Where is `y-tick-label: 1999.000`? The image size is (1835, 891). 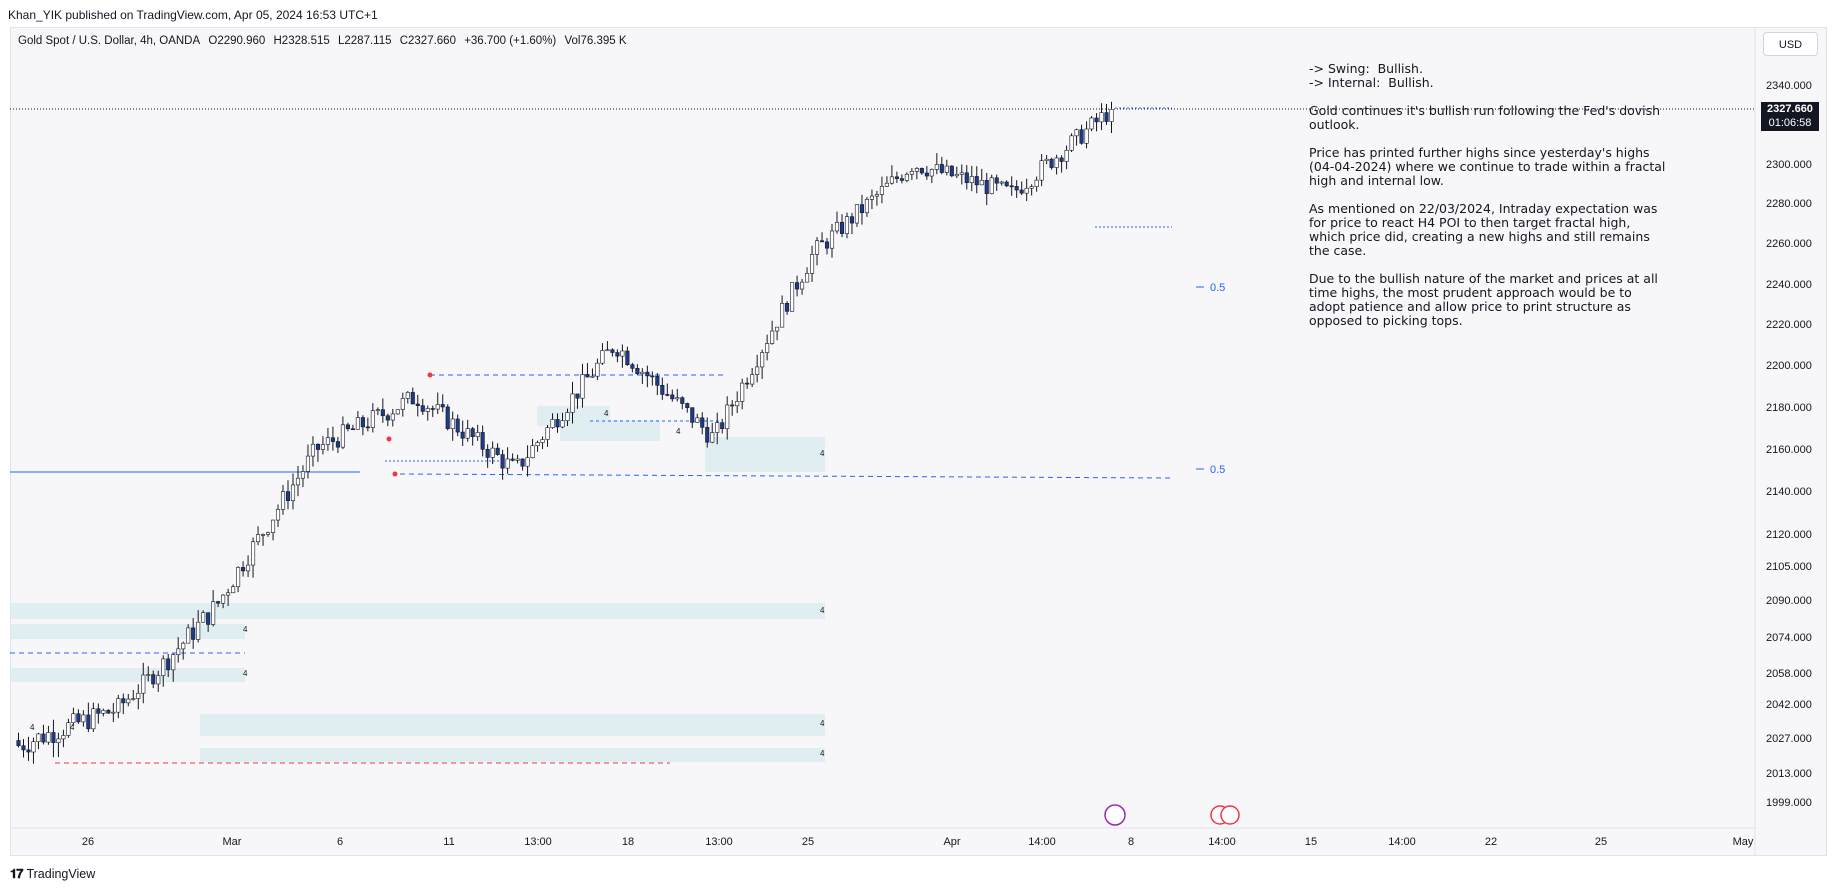
y-tick-label: 1999.000 is located at coordinates (1789, 803).